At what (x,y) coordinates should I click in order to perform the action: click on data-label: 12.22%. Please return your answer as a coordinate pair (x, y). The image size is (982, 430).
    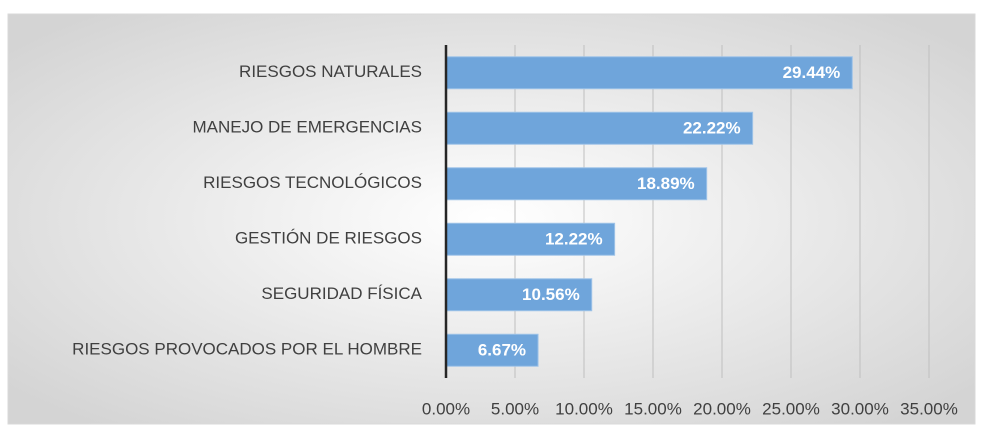
    Looking at the image, I should click on (574, 239).